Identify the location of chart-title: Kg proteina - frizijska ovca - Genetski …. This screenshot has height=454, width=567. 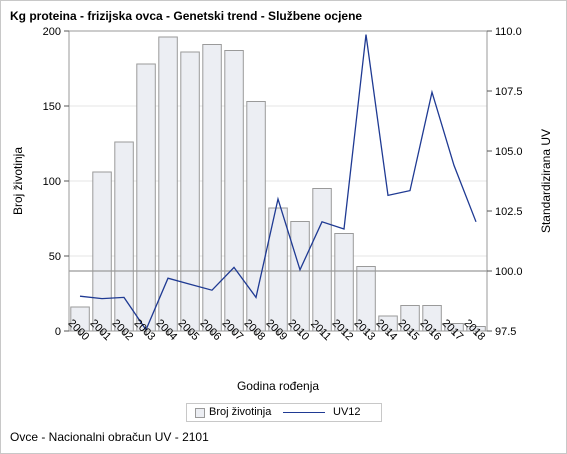
(186, 16).